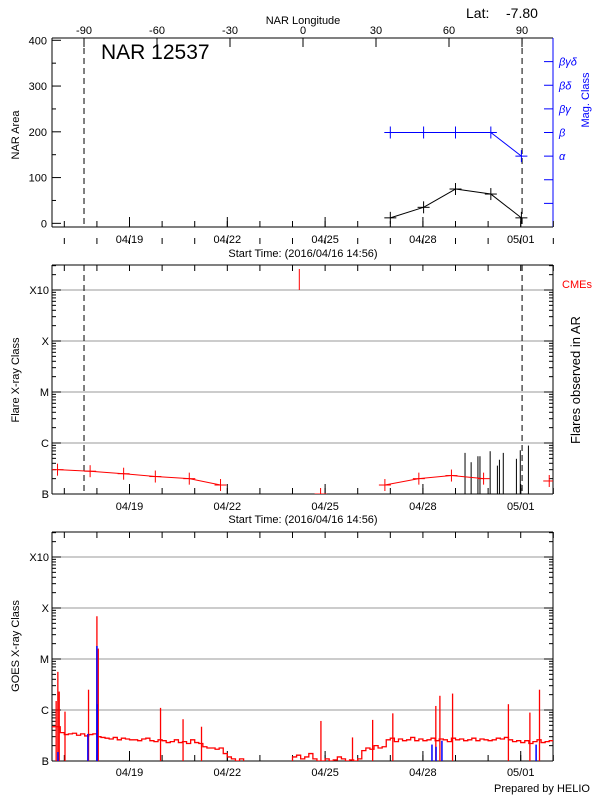 Image resolution: width=600 pixels, height=800 pixels. Describe the element at coordinates (38, 133) in the screenshot. I see `y-tick-label: 200` at that location.